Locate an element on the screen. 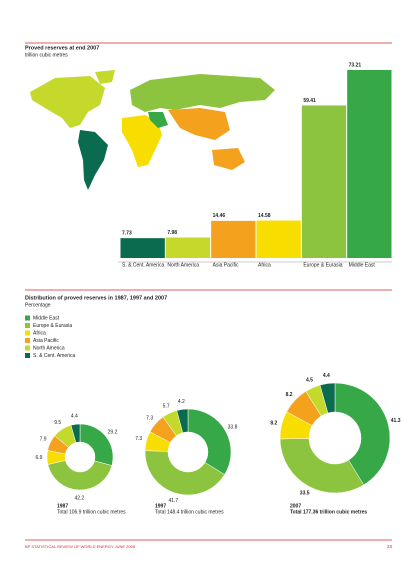  legend-label: Europe & Eurasia is located at coordinates (52, 326).